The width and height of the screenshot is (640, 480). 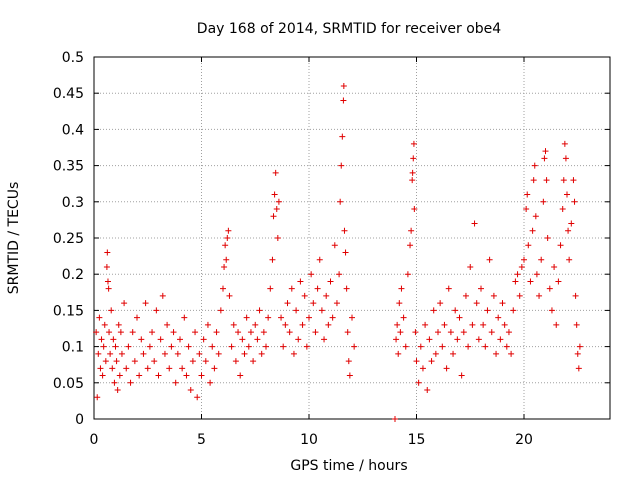 I want to click on x-tick-label: 10, so click(x=309, y=440).